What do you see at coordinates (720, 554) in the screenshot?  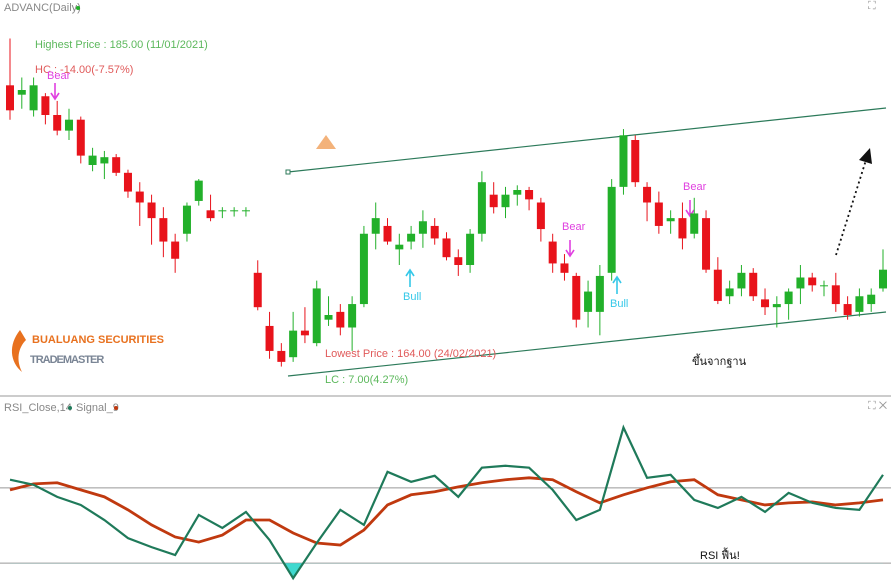 I see `annotation: RSI ฟื้น!` at bounding box center [720, 554].